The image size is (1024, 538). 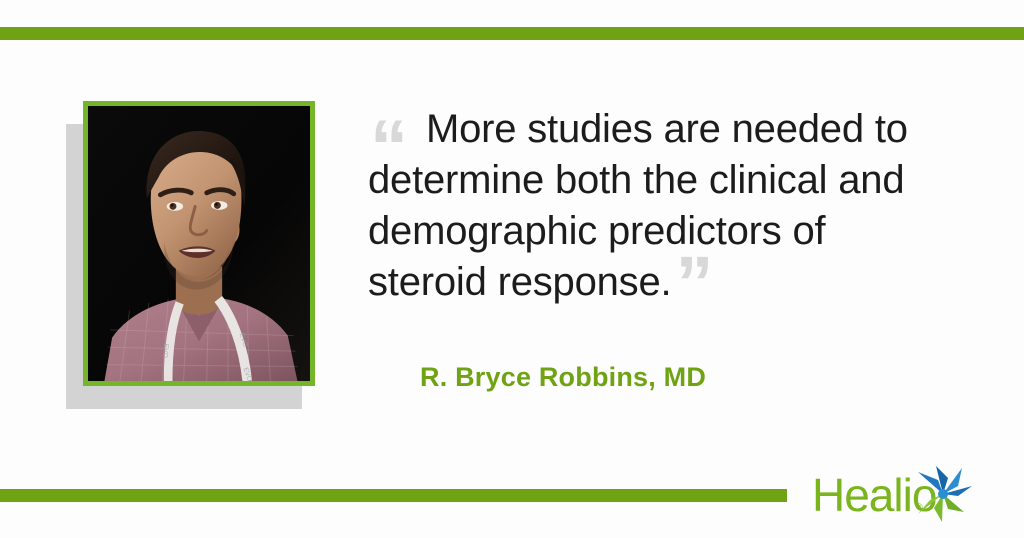 I want to click on portrait-block: EVO EVO EVO, so click(x=192, y=255).